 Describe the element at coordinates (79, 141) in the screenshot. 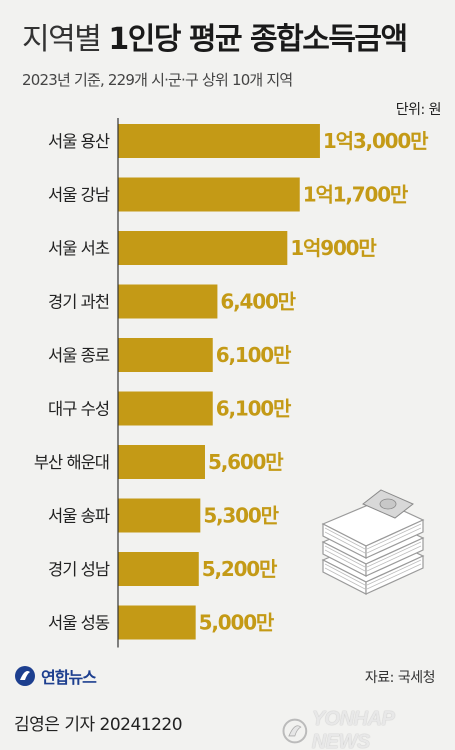

I see `category-label: 서울 용산` at that location.